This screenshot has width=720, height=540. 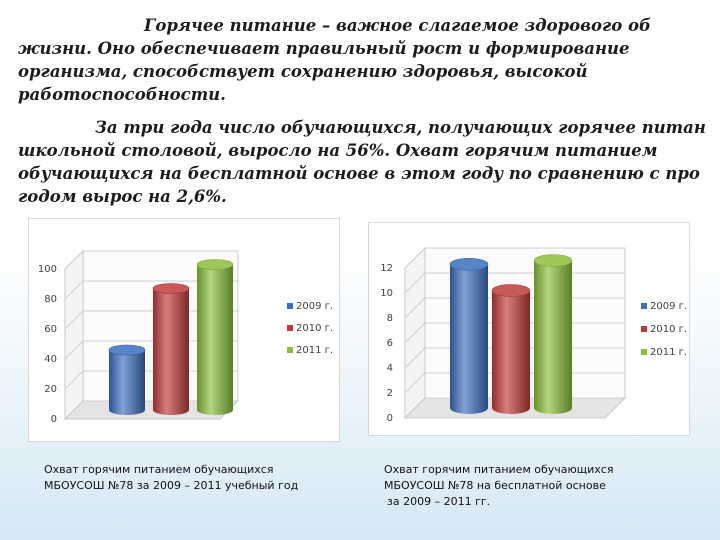 I want to click on bar-chart-coverage: 0 20 40 60 80 100 2009 г. 2010 г. 2011 г., so click(x=185, y=337).